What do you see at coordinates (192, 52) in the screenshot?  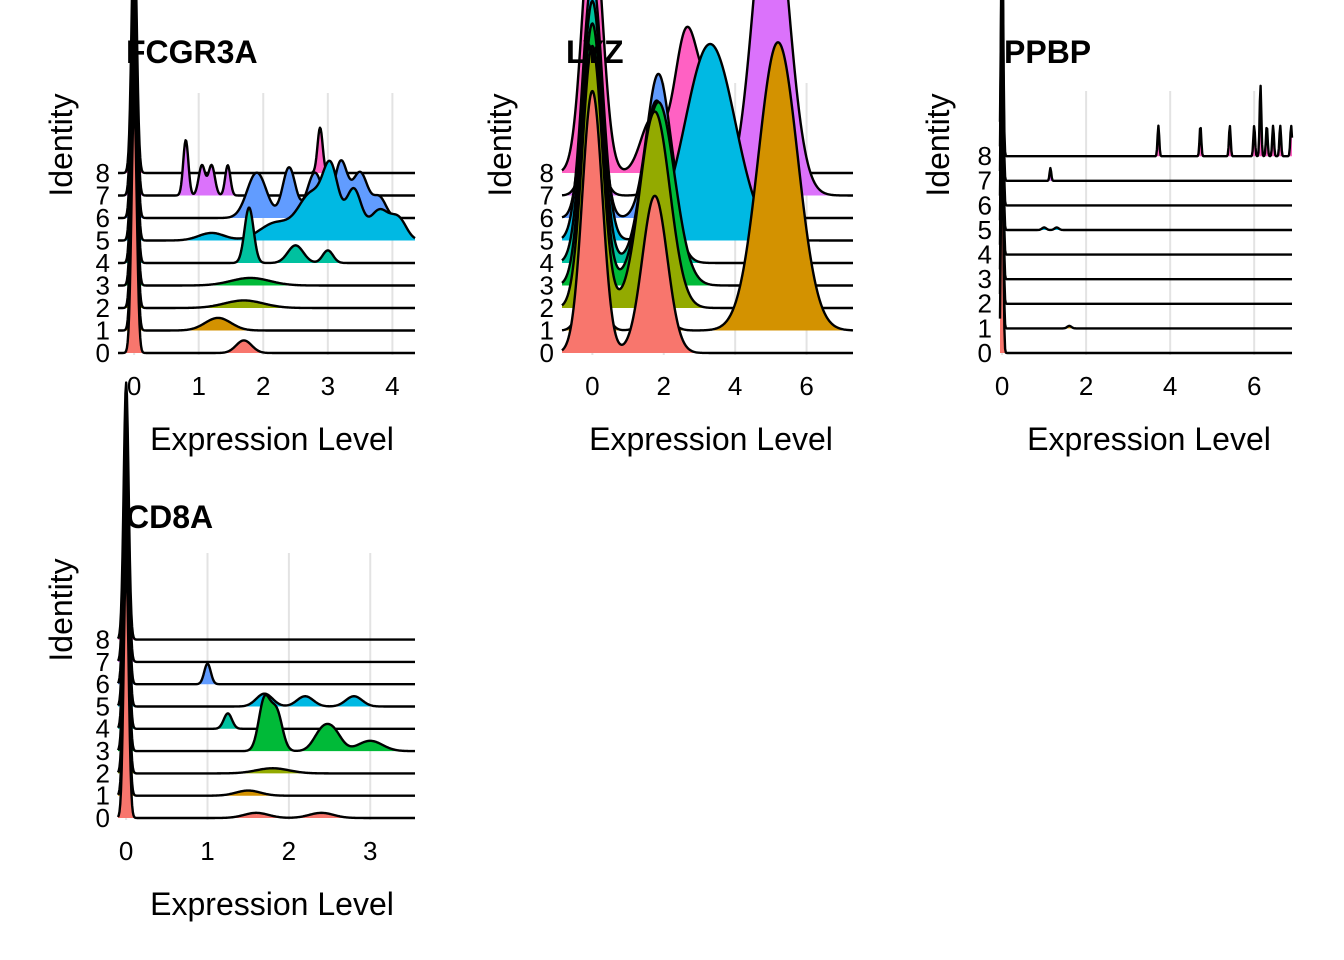 I see `panel-title: FCGR3A` at bounding box center [192, 52].